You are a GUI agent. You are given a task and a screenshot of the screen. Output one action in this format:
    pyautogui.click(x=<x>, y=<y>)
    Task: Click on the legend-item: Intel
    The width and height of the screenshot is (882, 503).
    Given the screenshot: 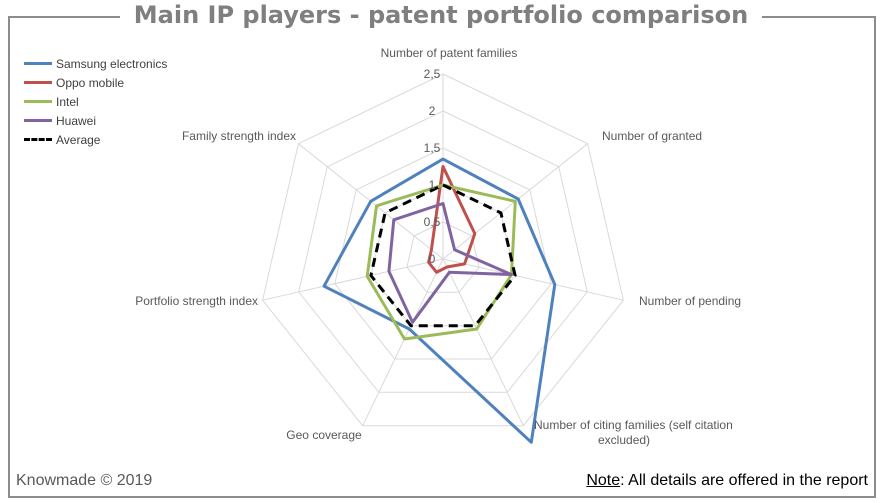 What is the action you would take?
    pyautogui.click(x=95, y=101)
    